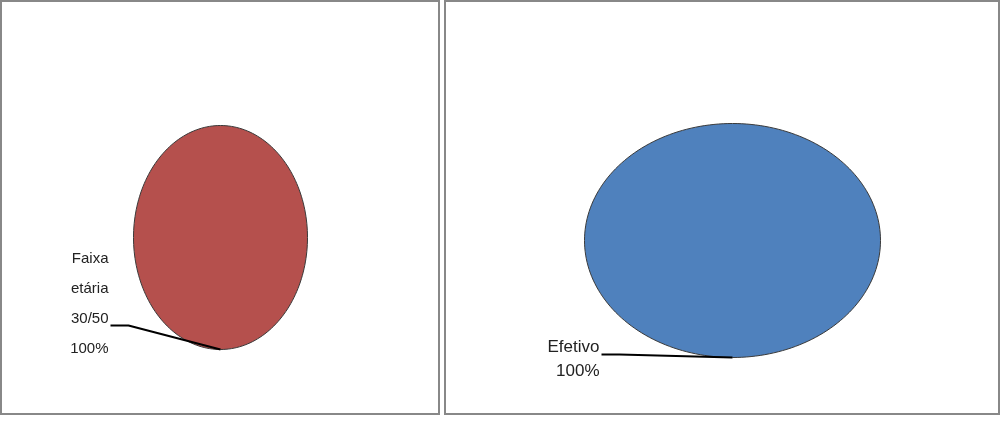 The height and width of the screenshot is (426, 1003). I want to click on slice-label: Faixa etária 30/50, so click(90, 287).